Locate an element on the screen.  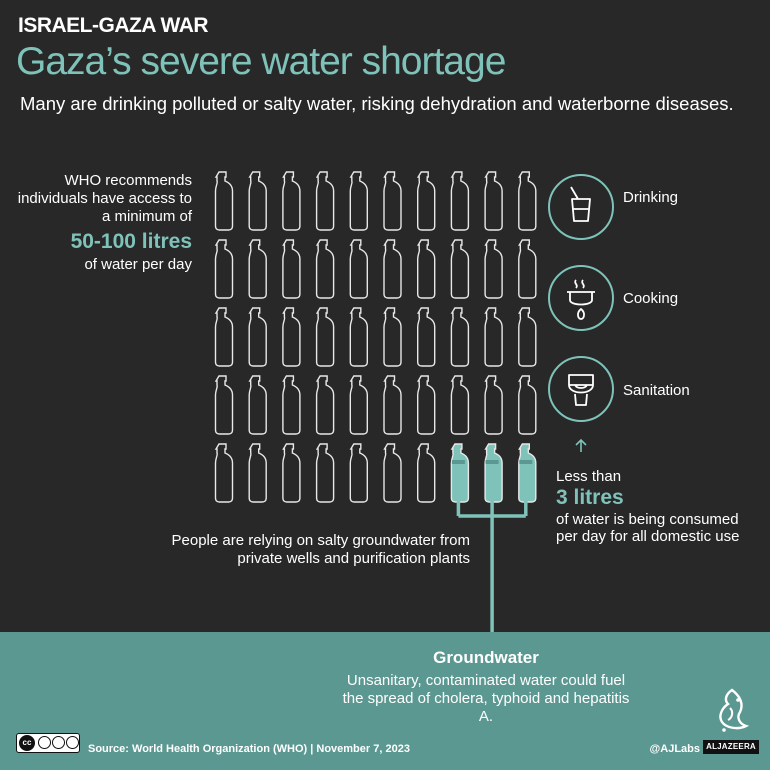
arrow-up-icon is located at coordinates (581, 445).